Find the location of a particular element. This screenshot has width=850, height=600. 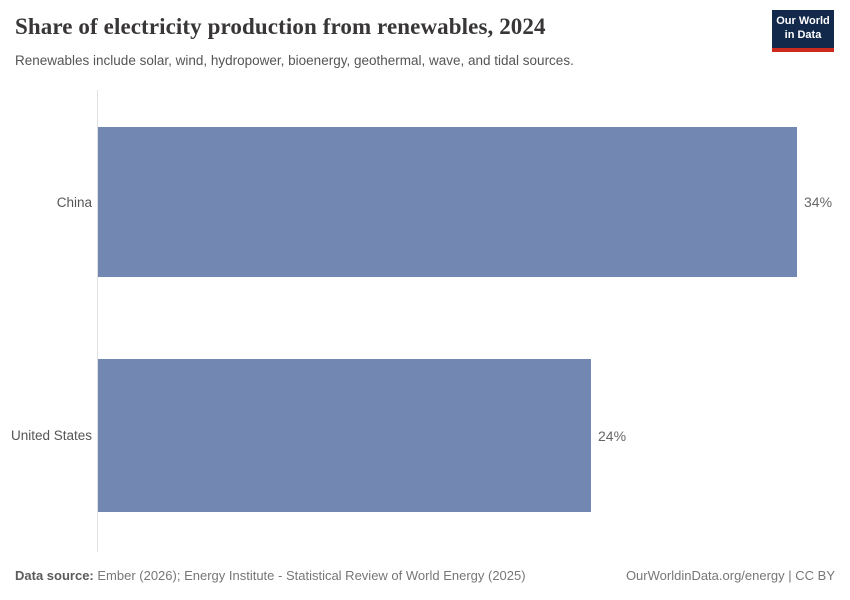

bar-united-states is located at coordinates (344, 435).